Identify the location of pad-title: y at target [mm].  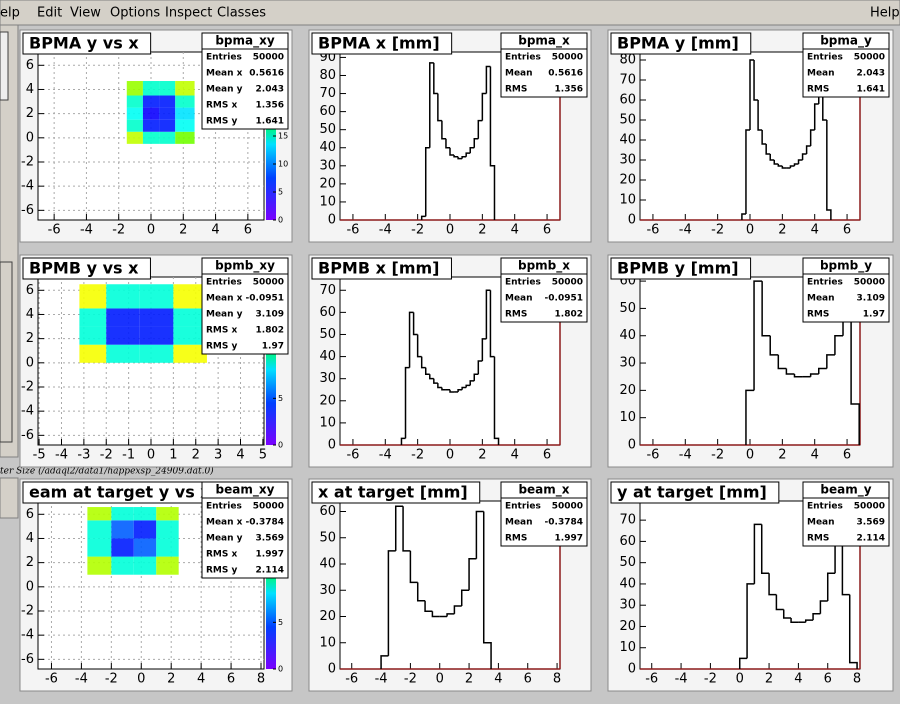
(692, 492).